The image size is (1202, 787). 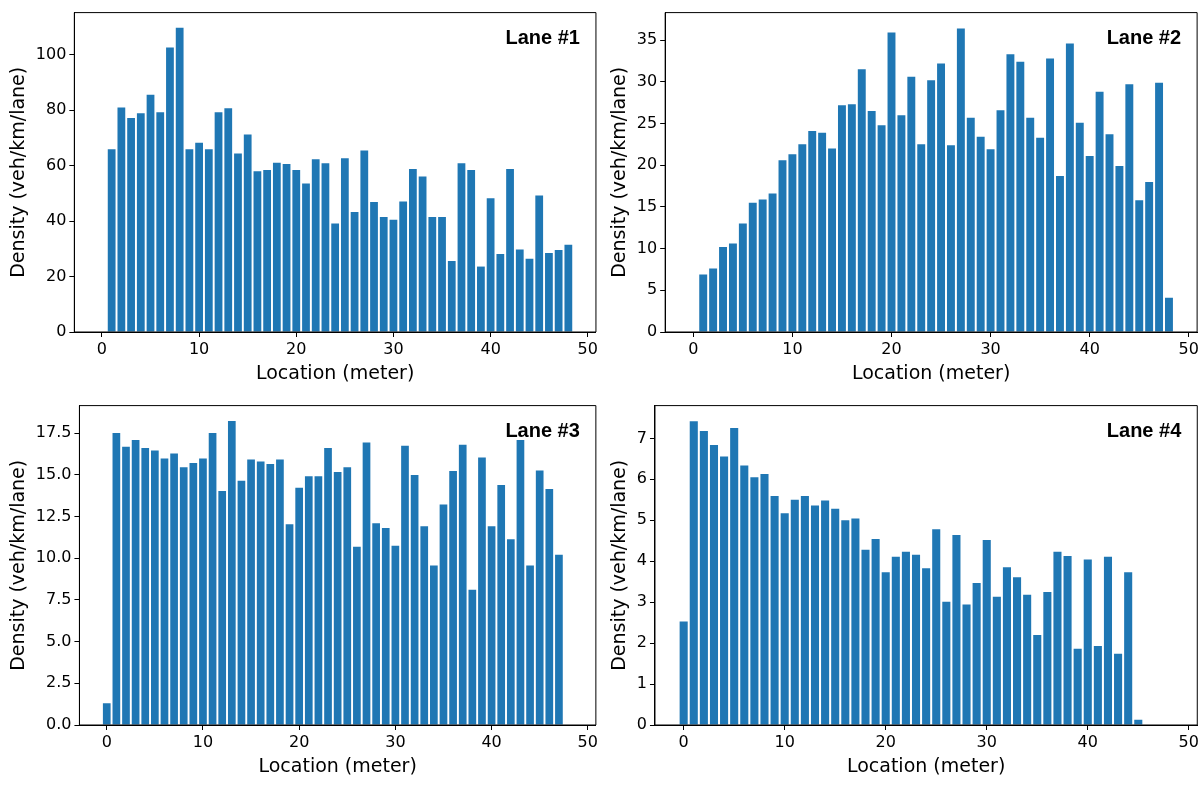 What do you see at coordinates (53, 557) in the screenshot?
I see `y-tick-label: 10.0` at bounding box center [53, 557].